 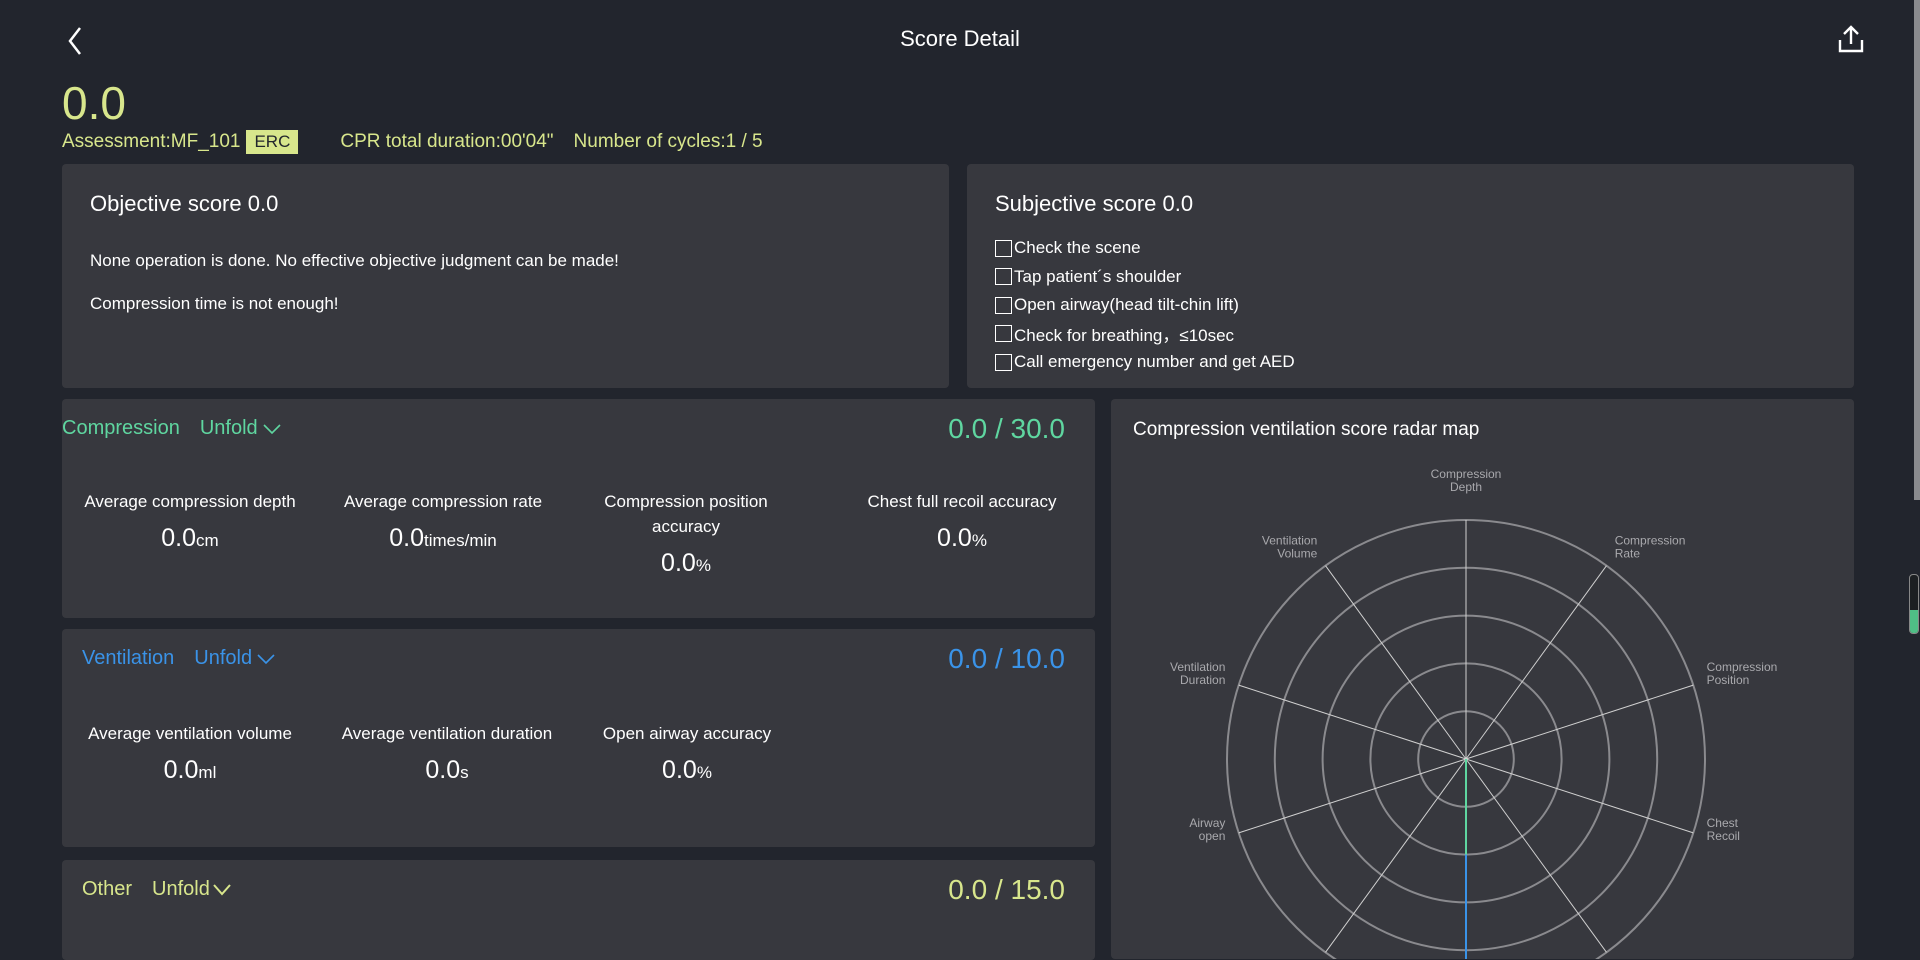 What do you see at coordinates (1006, 889) in the screenshot?
I see `other-score: 0.0 / 15.0` at bounding box center [1006, 889].